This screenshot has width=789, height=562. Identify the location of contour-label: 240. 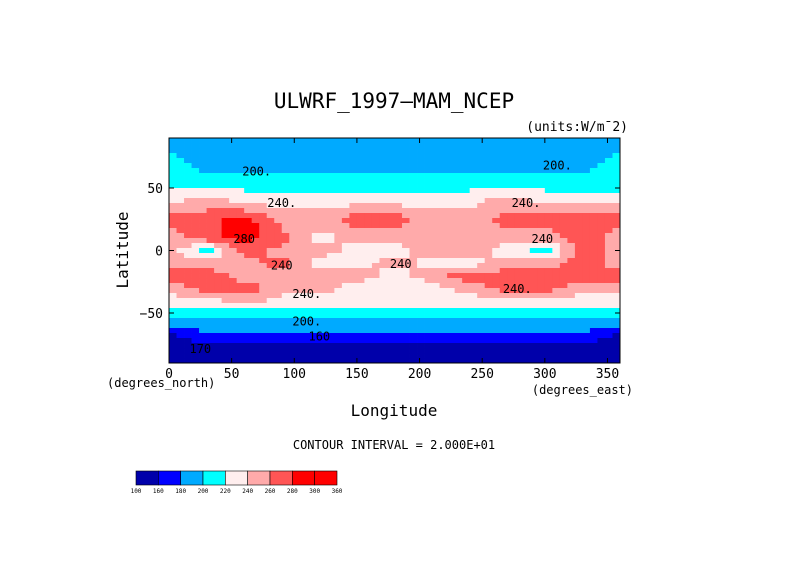
(542, 239).